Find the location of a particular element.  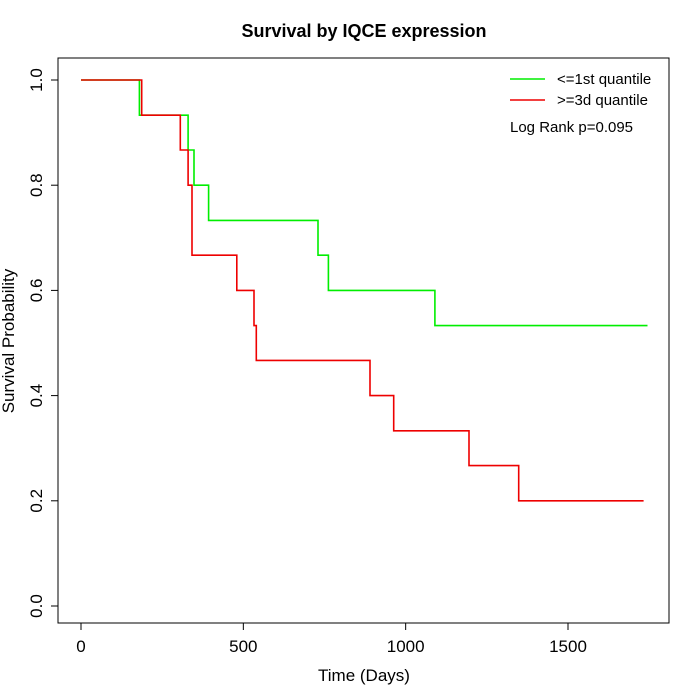

y-tick-label: 1.0 is located at coordinates (36, 80).